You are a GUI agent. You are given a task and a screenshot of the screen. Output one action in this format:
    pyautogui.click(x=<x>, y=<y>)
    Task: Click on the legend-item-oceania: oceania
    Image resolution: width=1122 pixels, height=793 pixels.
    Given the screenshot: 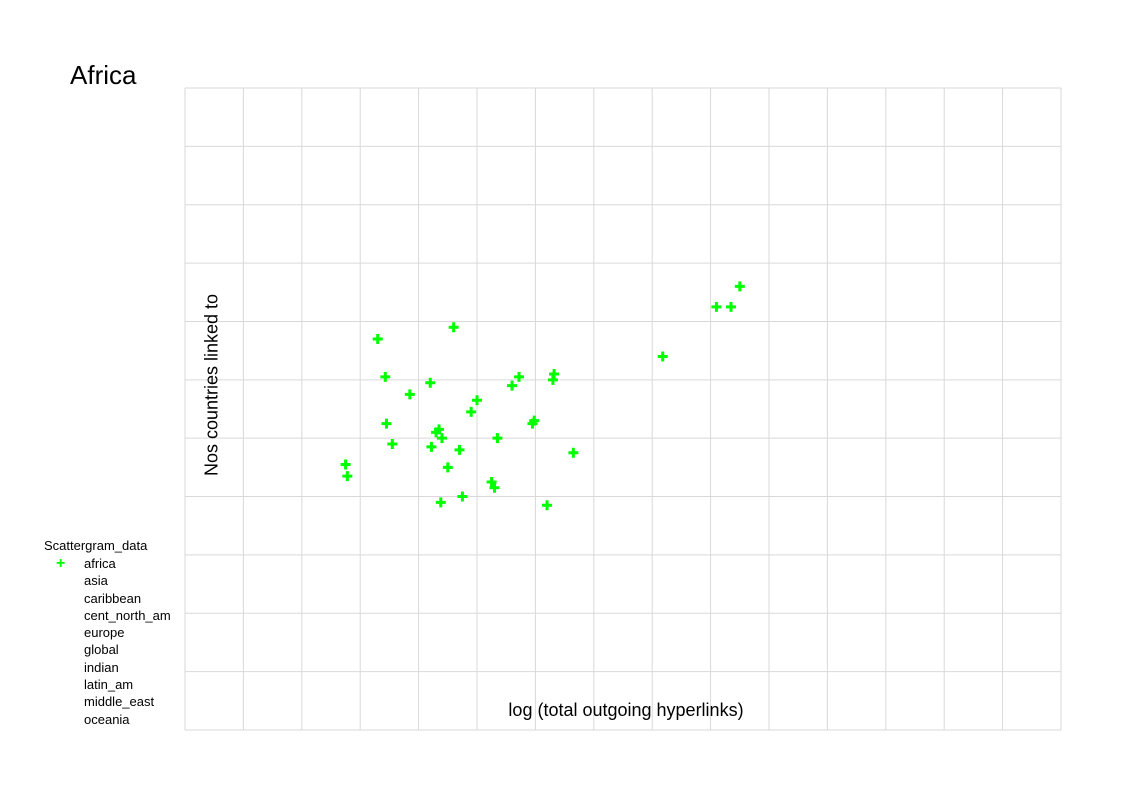 What is the action you would take?
    pyautogui.click(x=107, y=719)
    